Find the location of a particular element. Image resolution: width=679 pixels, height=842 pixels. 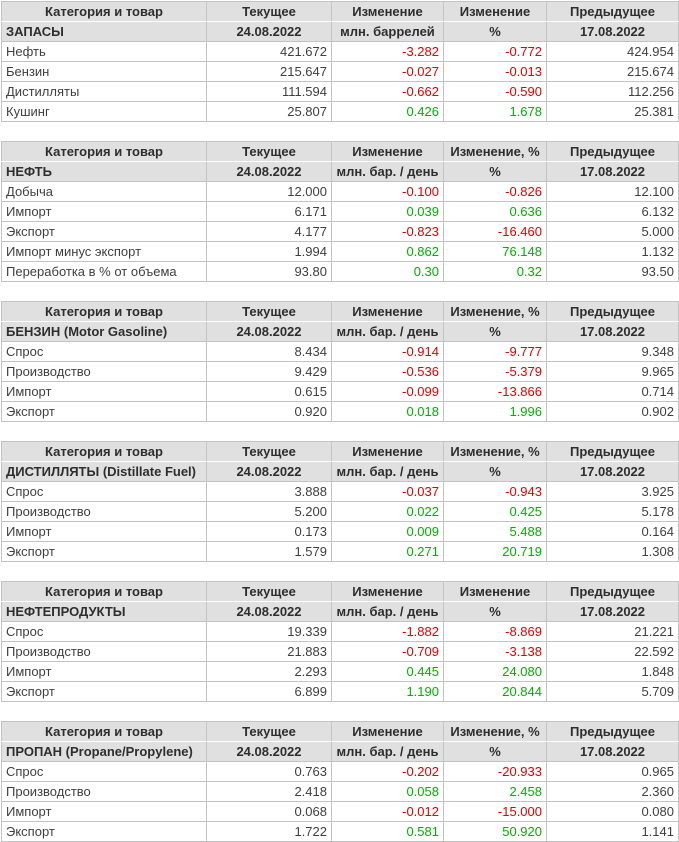

col-header-change-pct: Изменение is located at coordinates (495, 591).